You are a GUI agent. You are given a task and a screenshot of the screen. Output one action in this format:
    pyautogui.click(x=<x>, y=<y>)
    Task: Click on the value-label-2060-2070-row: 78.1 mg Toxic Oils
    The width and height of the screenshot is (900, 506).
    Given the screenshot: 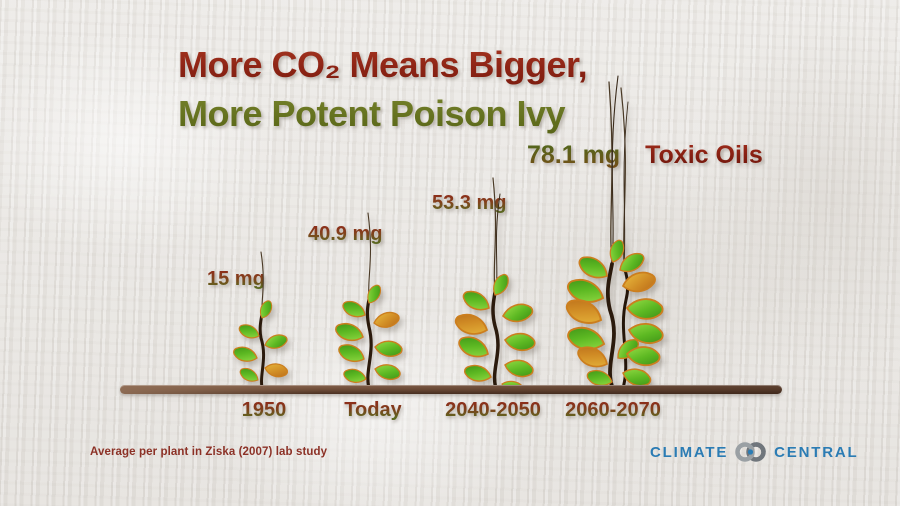 What is the action you would take?
    pyautogui.click(x=645, y=155)
    